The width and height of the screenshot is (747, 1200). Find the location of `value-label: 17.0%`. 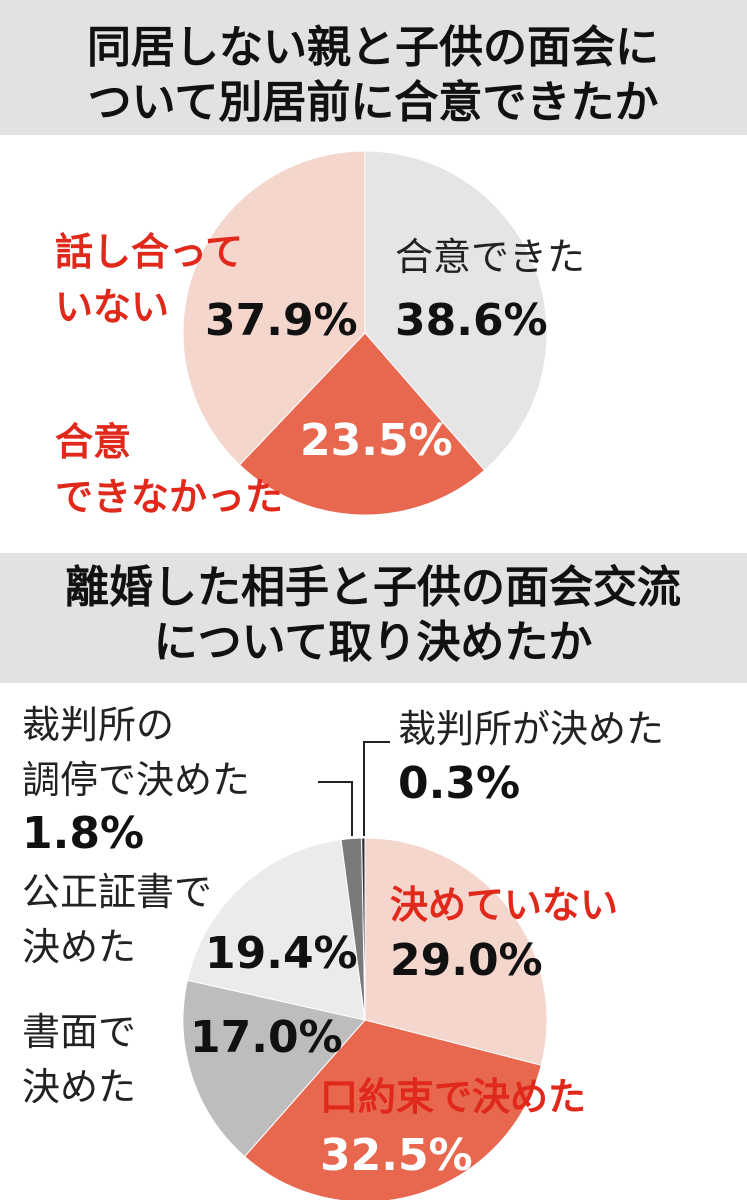

value-label: 17.0% is located at coordinates (266, 1037).